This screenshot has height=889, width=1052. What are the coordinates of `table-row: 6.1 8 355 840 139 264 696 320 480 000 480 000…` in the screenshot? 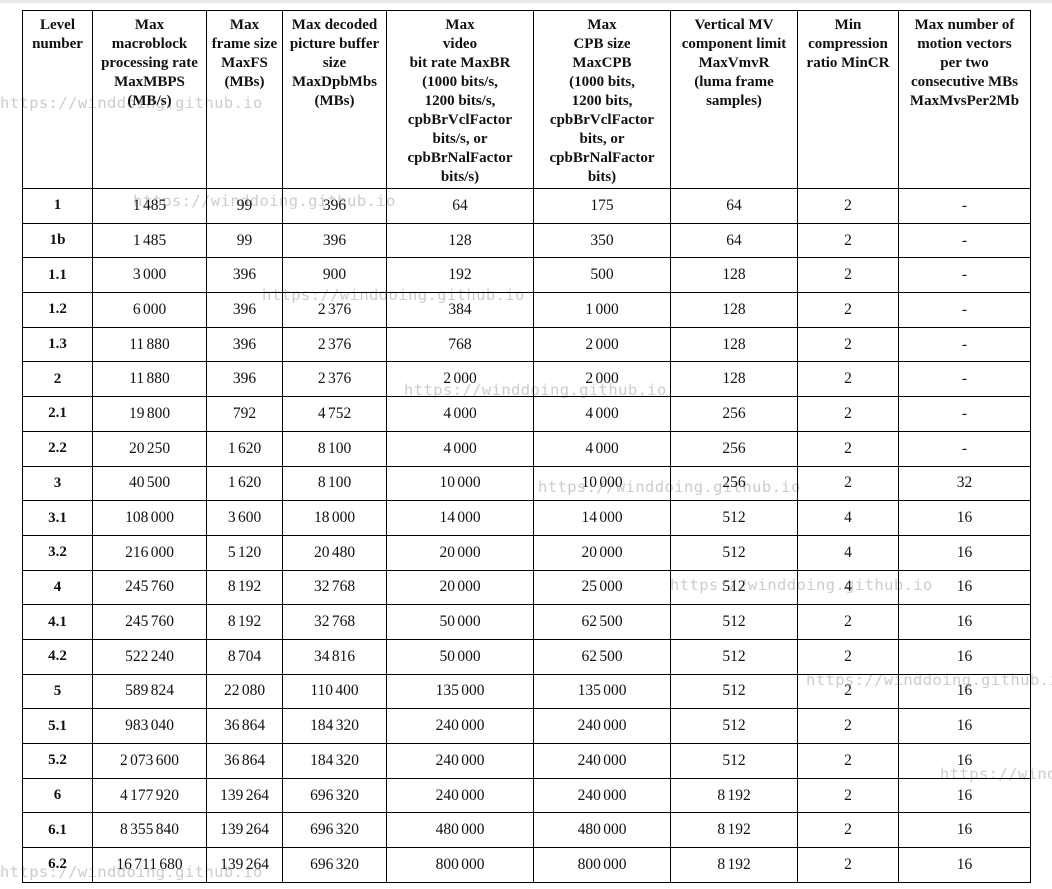 It's located at (526, 830).